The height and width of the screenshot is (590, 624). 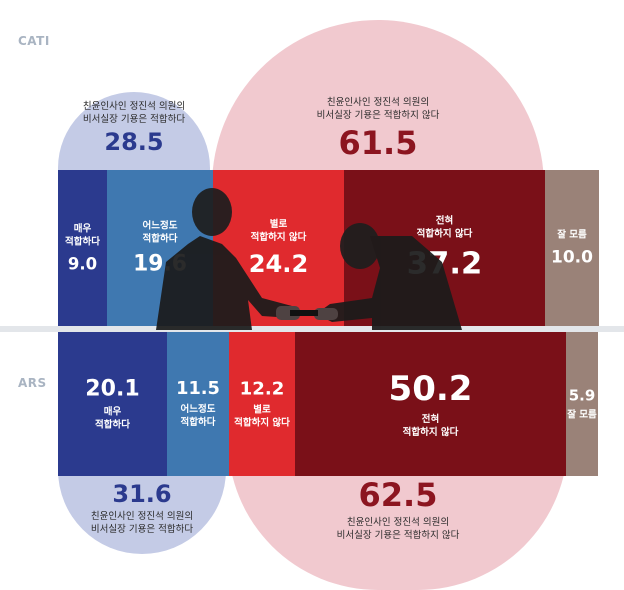 I want to click on ars-unsuitable-desc-l1: 친윤인사인 정진석 의원의, so click(x=398, y=522).